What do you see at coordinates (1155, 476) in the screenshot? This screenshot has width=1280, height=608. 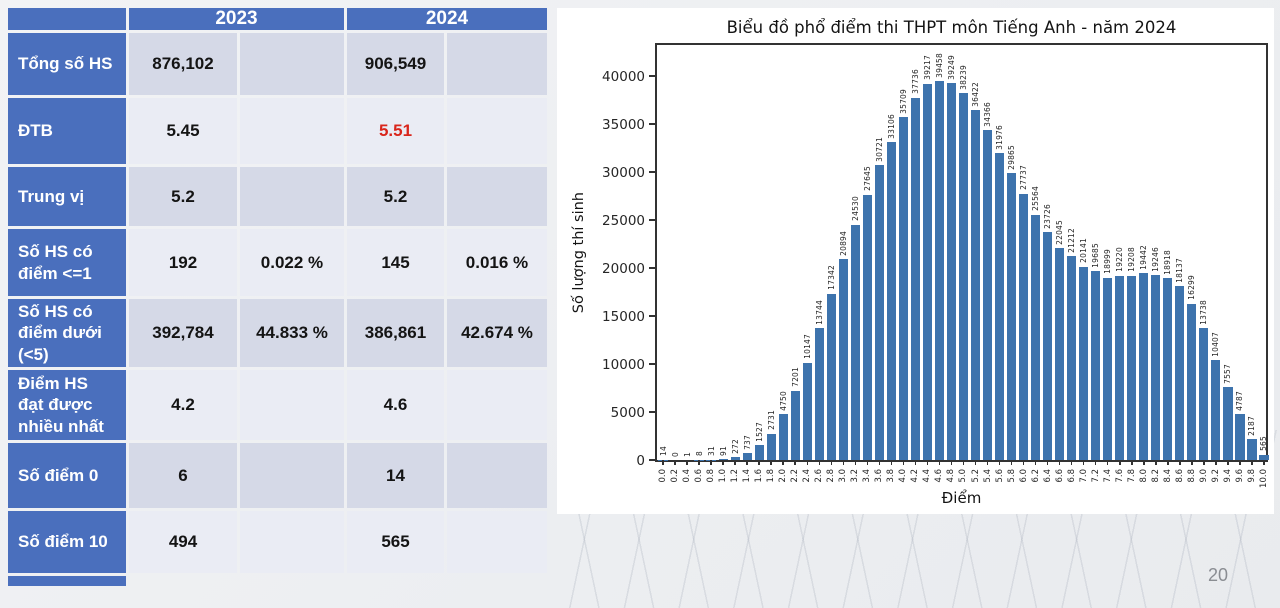 I see `x-tick-text: 8.2` at bounding box center [1155, 476].